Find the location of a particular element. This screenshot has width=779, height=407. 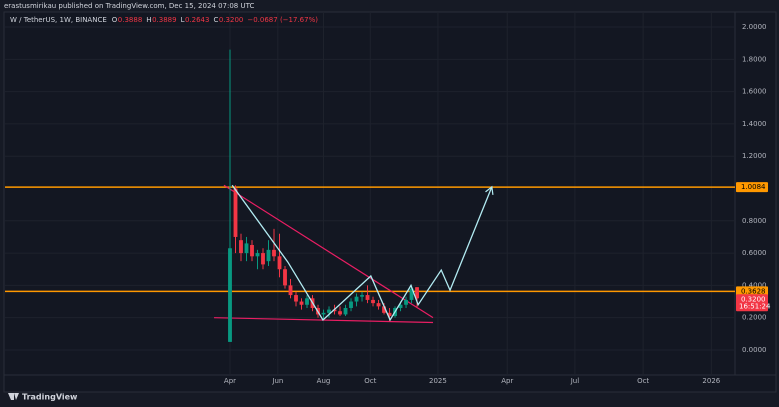

price-label: 1.0084 is located at coordinates (753, 187).